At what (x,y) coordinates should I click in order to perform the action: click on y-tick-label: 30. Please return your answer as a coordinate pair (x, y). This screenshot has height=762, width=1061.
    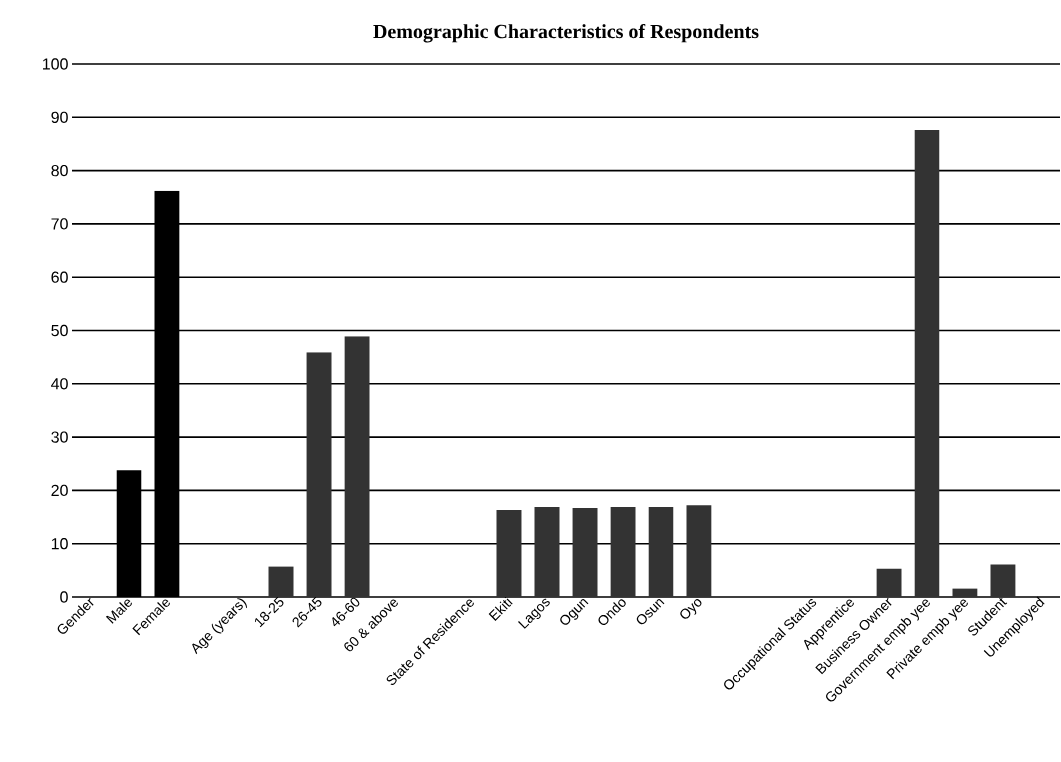
    Looking at the image, I should click on (59, 437).